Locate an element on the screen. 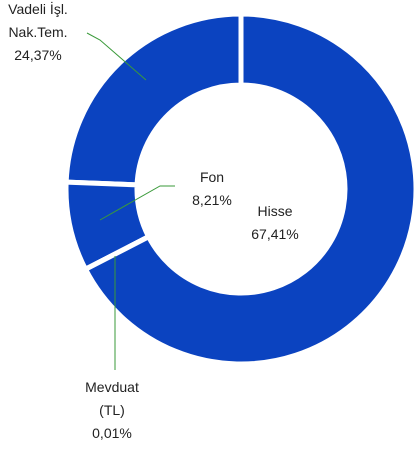 Image resolution: width=416 pixels, height=449 pixels. value-label: 8,21% is located at coordinates (212, 200).